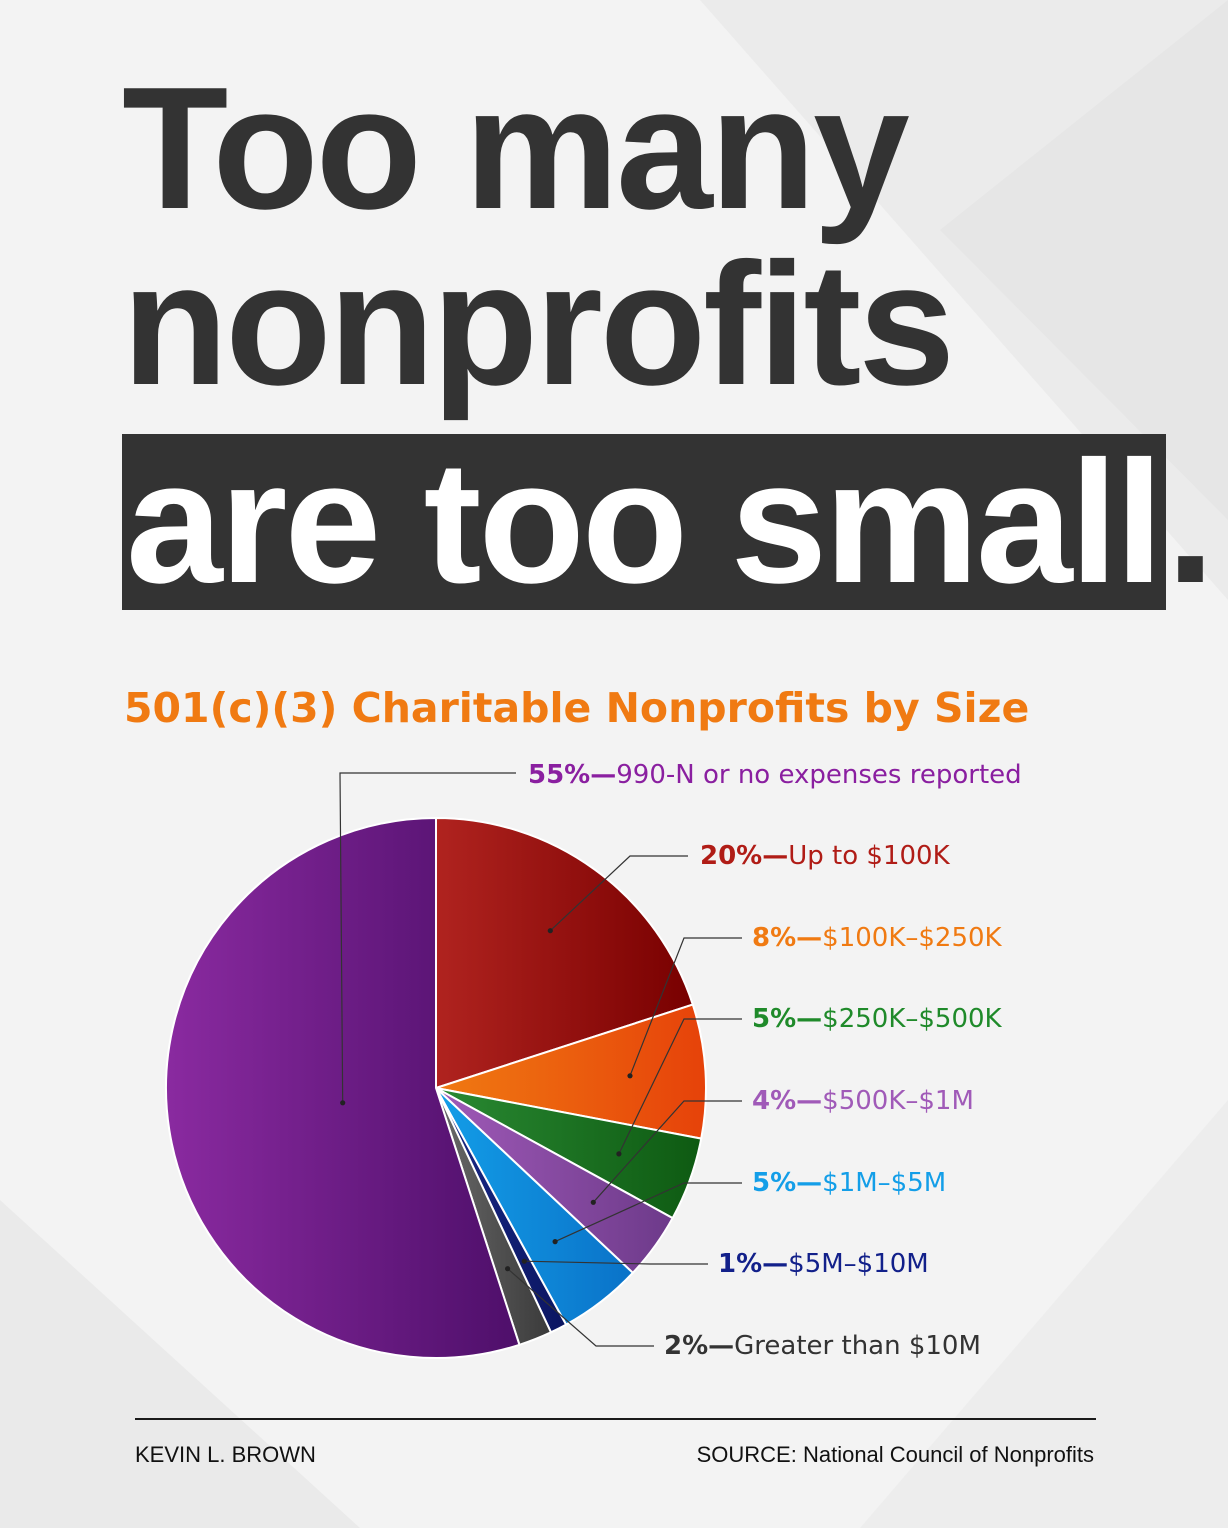 The height and width of the screenshot is (1528, 1228). I want to click on headline-highlight-row: are too small., so click(668, 521).